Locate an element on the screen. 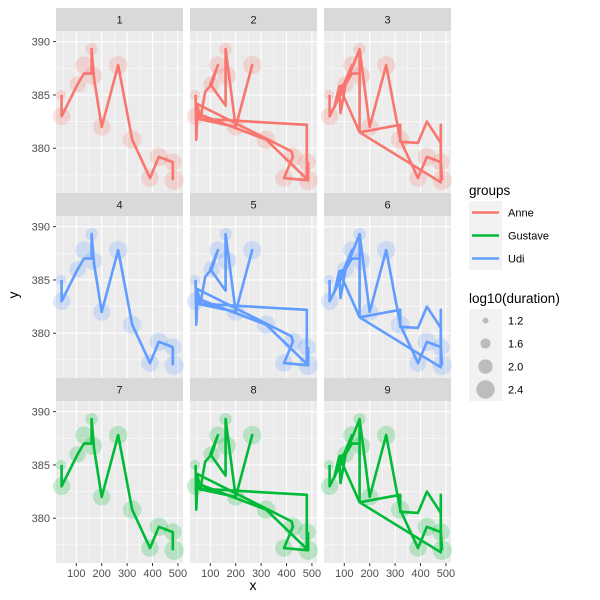 Image resolution: width=600 pixels, height=600 pixels. facet-strip-label: 3 is located at coordinates (387, 21).